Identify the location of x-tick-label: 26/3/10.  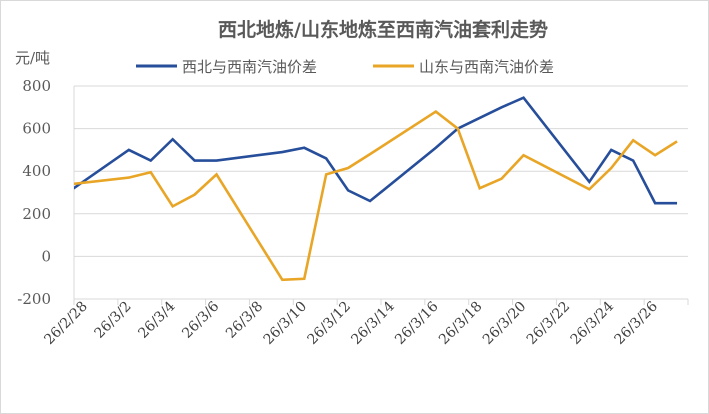
(285, 323).